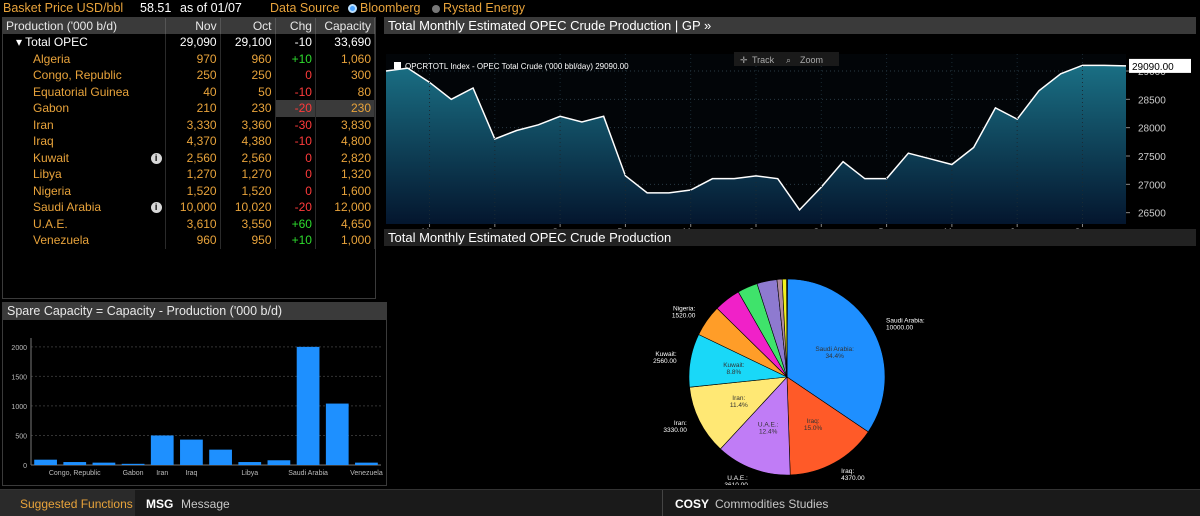  Describe the element at coordinates (81, 91) in the screenshot. I see `country-name: Equatorial Guinea` at that location.